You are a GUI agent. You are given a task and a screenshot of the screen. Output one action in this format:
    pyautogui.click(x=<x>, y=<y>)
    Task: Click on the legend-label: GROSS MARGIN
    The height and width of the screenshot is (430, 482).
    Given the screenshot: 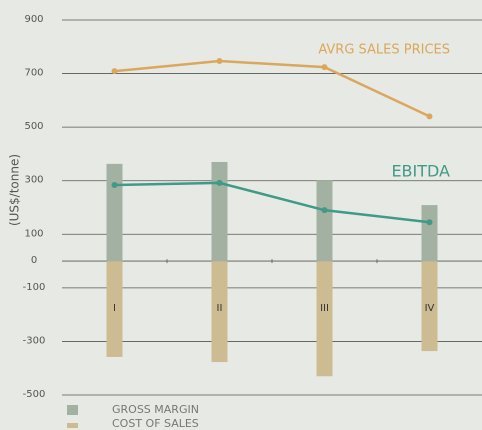 What is the action you would take?
    pyautogui.click(x=155, y=409)
    